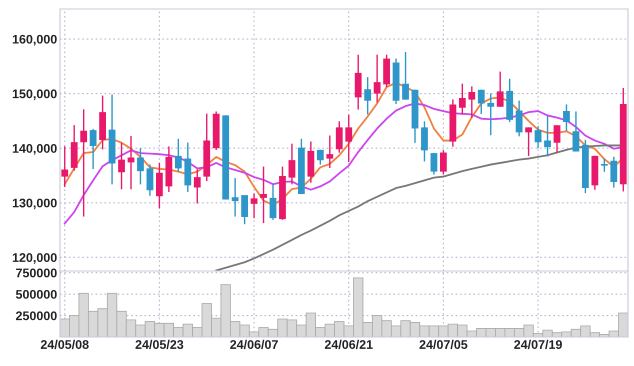 The image size is (634, 366). What do you see at coordinates (36, 315) in the screenshot?
I see `y-tick-label: 250000` at bounding box center [36, 315].